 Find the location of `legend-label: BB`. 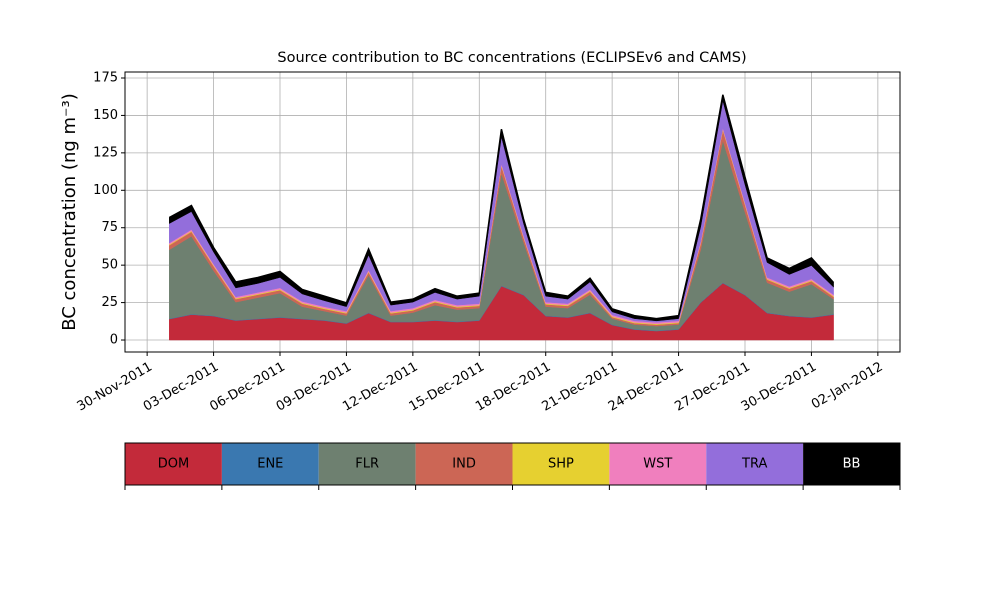

legend-label: BB is located at coordinates (852, 464).